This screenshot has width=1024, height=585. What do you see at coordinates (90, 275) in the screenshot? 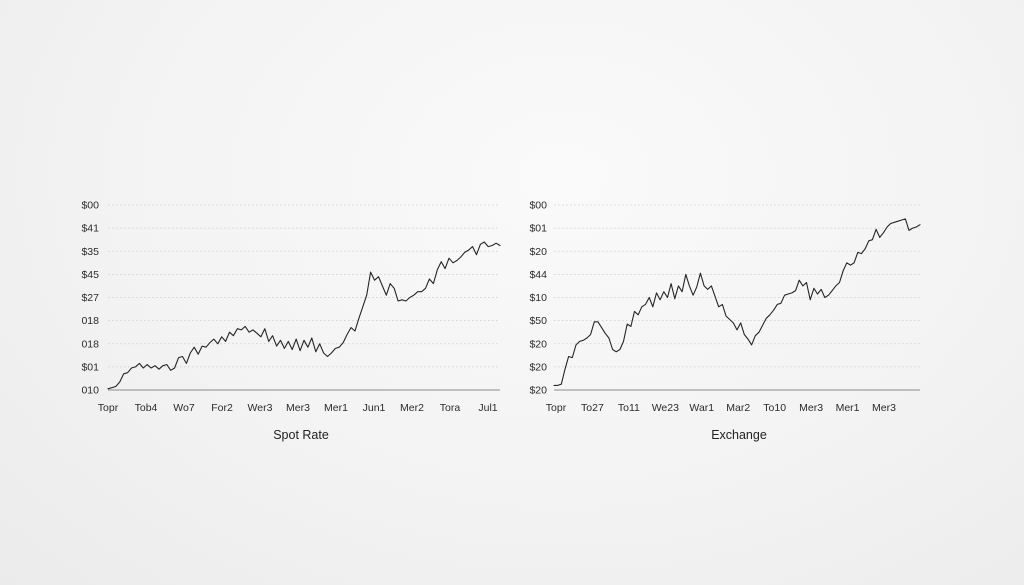
I see `y-tick-label: $45` at bounding box center [90, 275].